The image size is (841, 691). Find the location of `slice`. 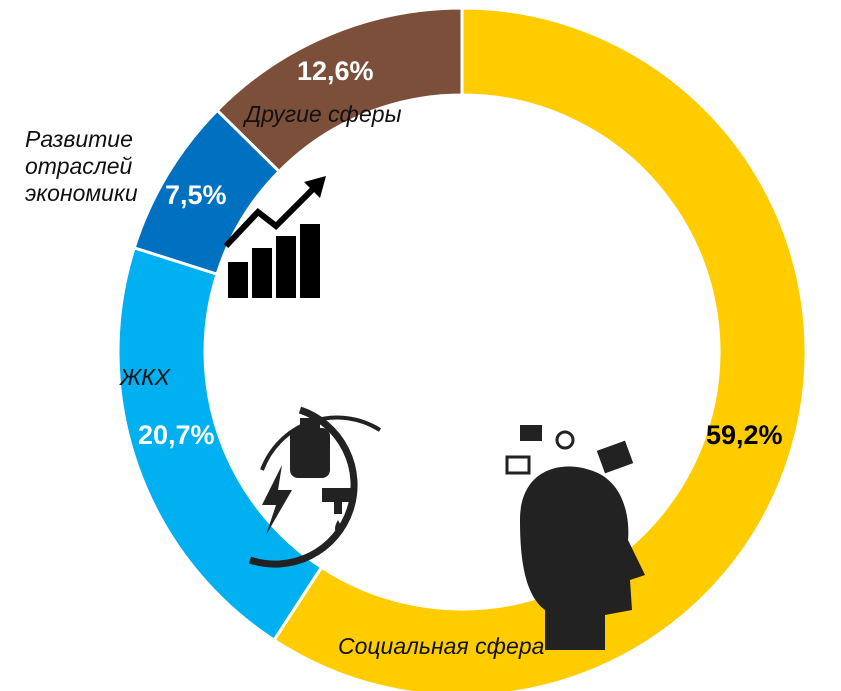

slice is located at coordinates (339, 90).